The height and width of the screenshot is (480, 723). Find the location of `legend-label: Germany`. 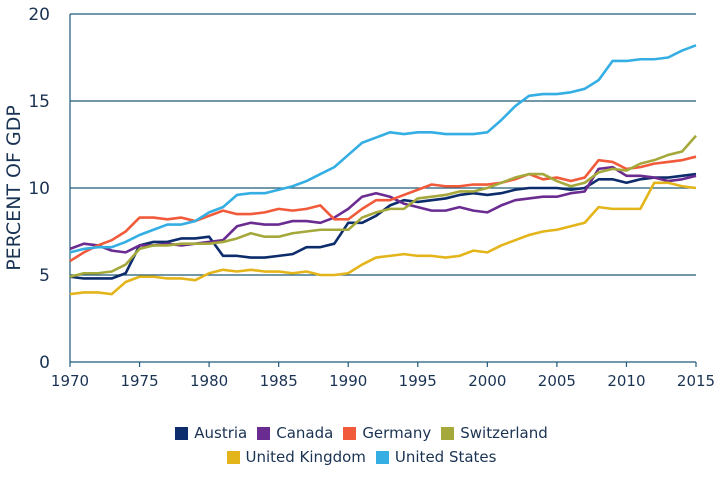

legend-label: Germany is located at coordinates (397, 433).